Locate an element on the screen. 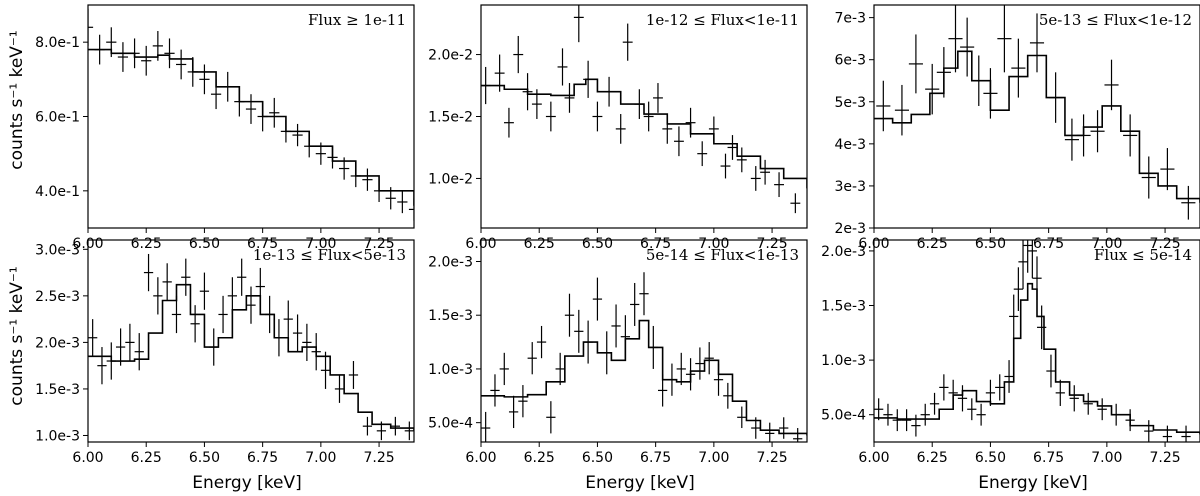  y-tick-label: 8.0e-1 is located at coordinates (57, 43).